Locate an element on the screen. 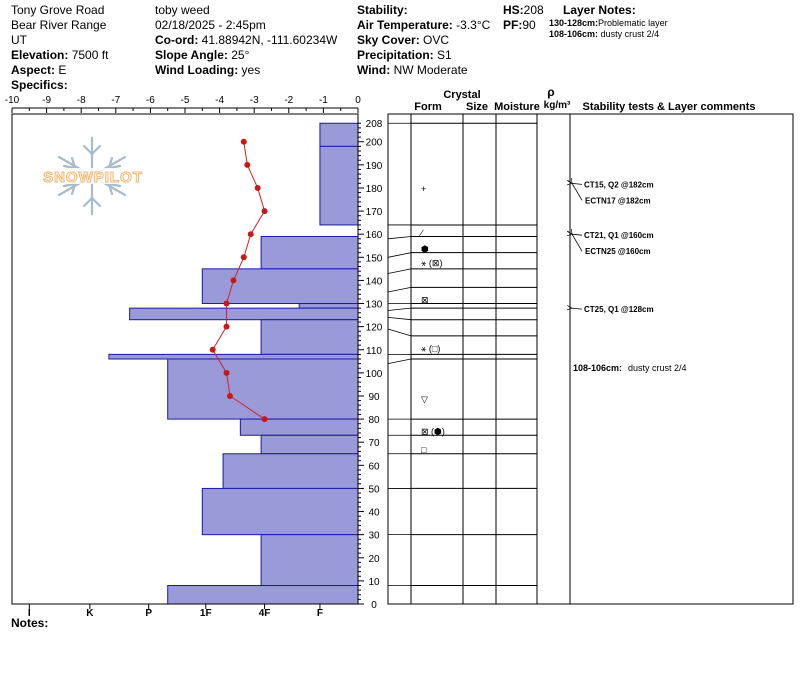 The width and height of the screenshot is (800, 676). stability-test-label: ECTN25 @160cm is located at coordinates (618, 251).